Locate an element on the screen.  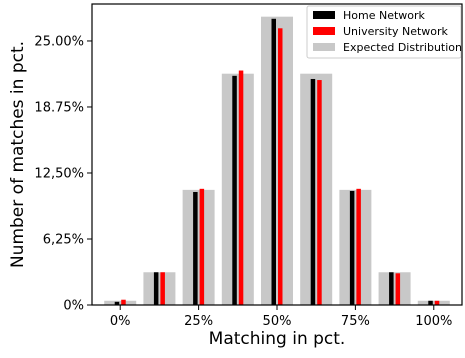
y-tick-label: 0% is located at coordinates (73, 306).